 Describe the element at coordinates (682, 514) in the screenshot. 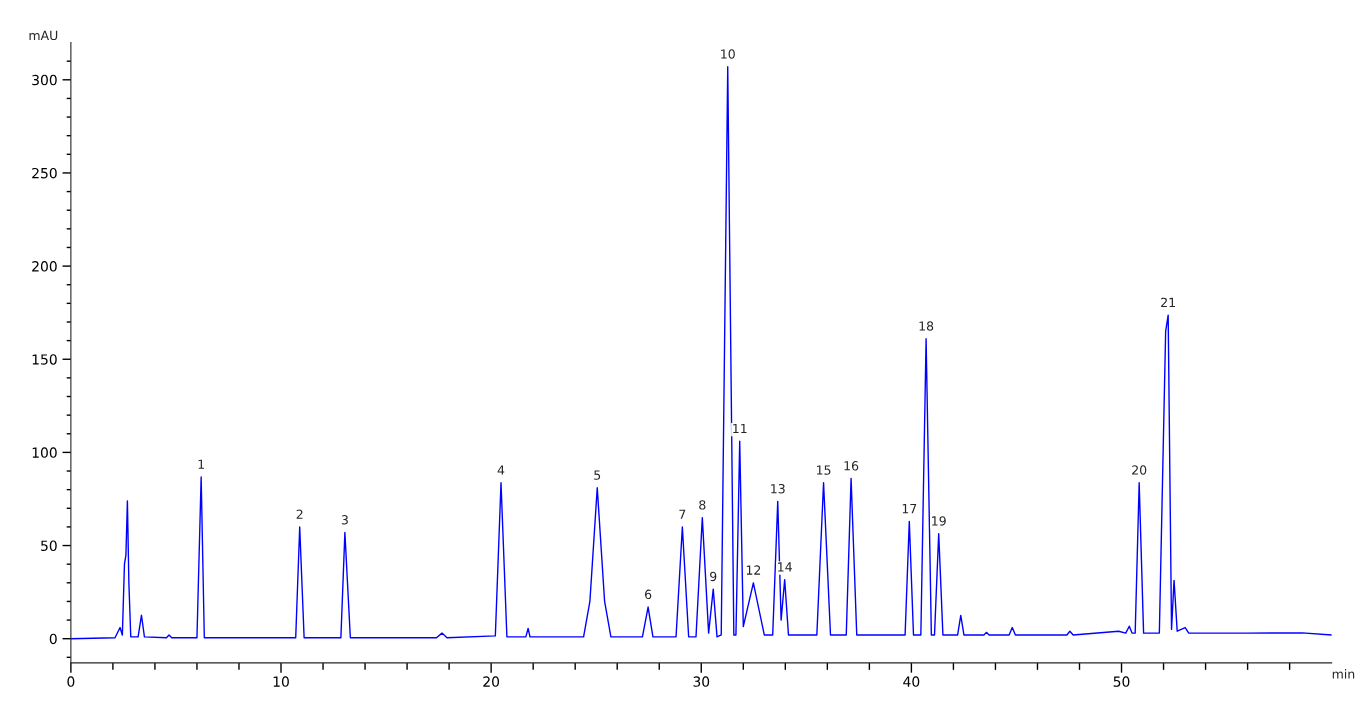

I see `annotation: 7` at that location.